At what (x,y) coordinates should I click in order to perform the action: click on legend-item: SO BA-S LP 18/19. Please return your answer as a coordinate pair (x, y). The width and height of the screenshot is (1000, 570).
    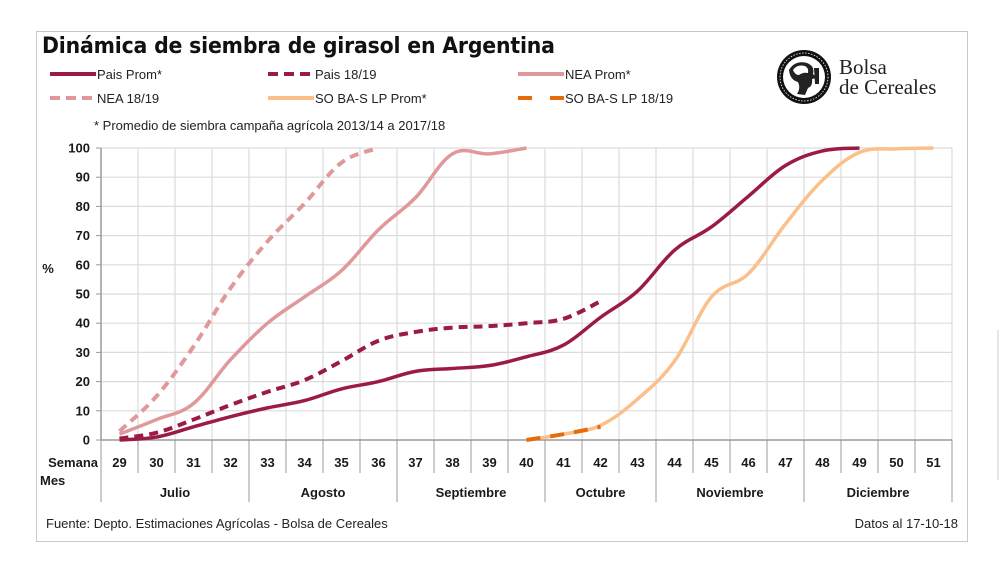
    Looking at the image, I should click on (594, 98).